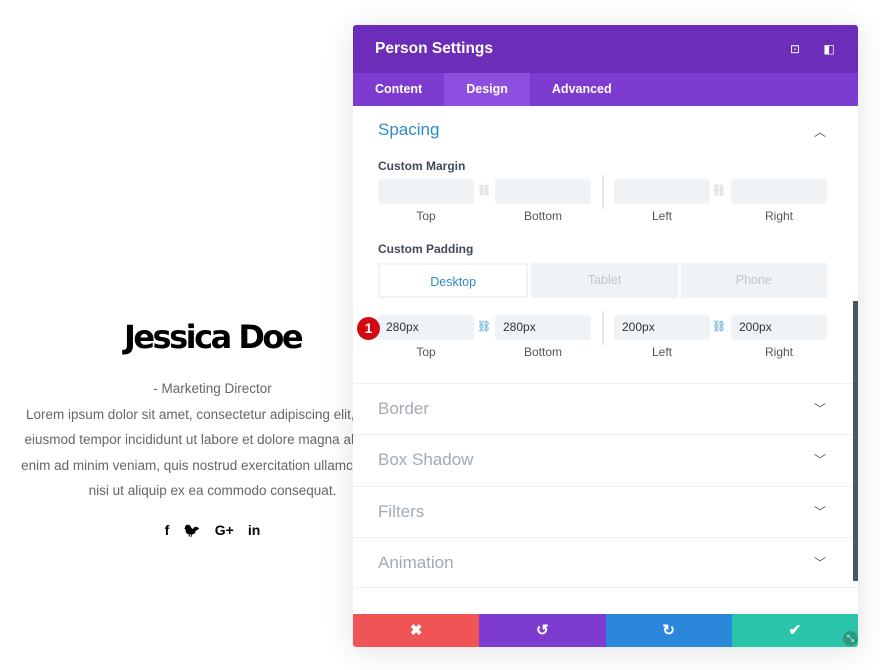 The height and width of the screenshot is (670, 880). Describe the element at coordinates (829, 49) in the screenshot. I see `sidebar-toggle-icon: ◧` at that location.